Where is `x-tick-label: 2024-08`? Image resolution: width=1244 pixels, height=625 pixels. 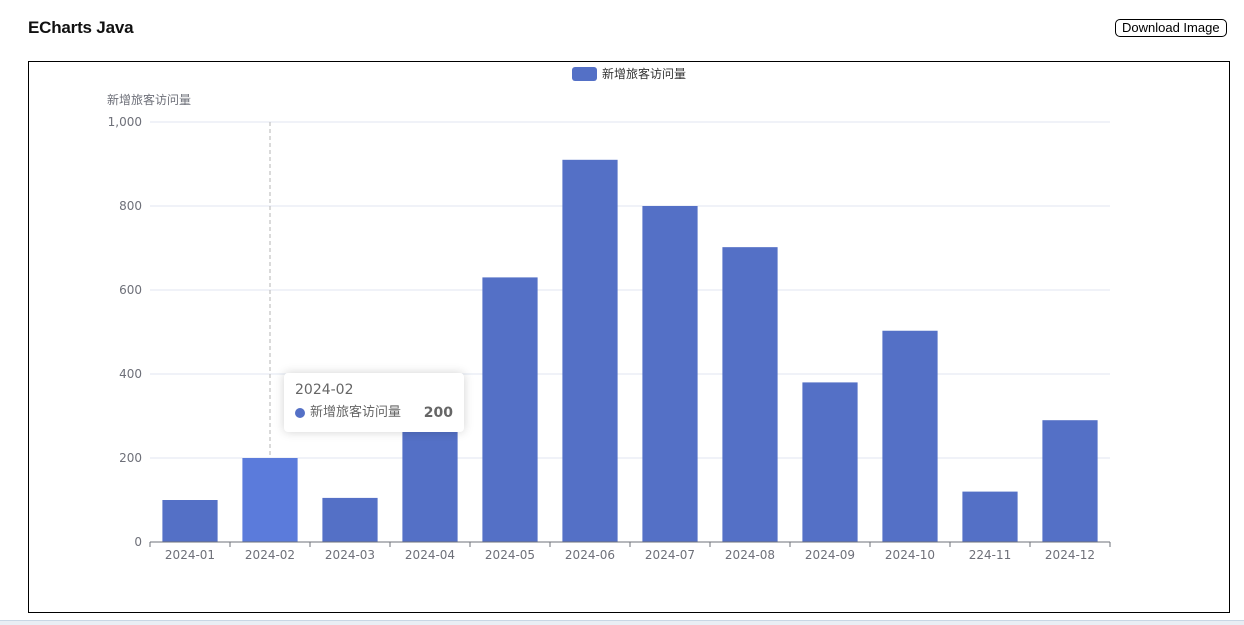 x-tick-label: 2024-08 is located at coordinates (750, 555).